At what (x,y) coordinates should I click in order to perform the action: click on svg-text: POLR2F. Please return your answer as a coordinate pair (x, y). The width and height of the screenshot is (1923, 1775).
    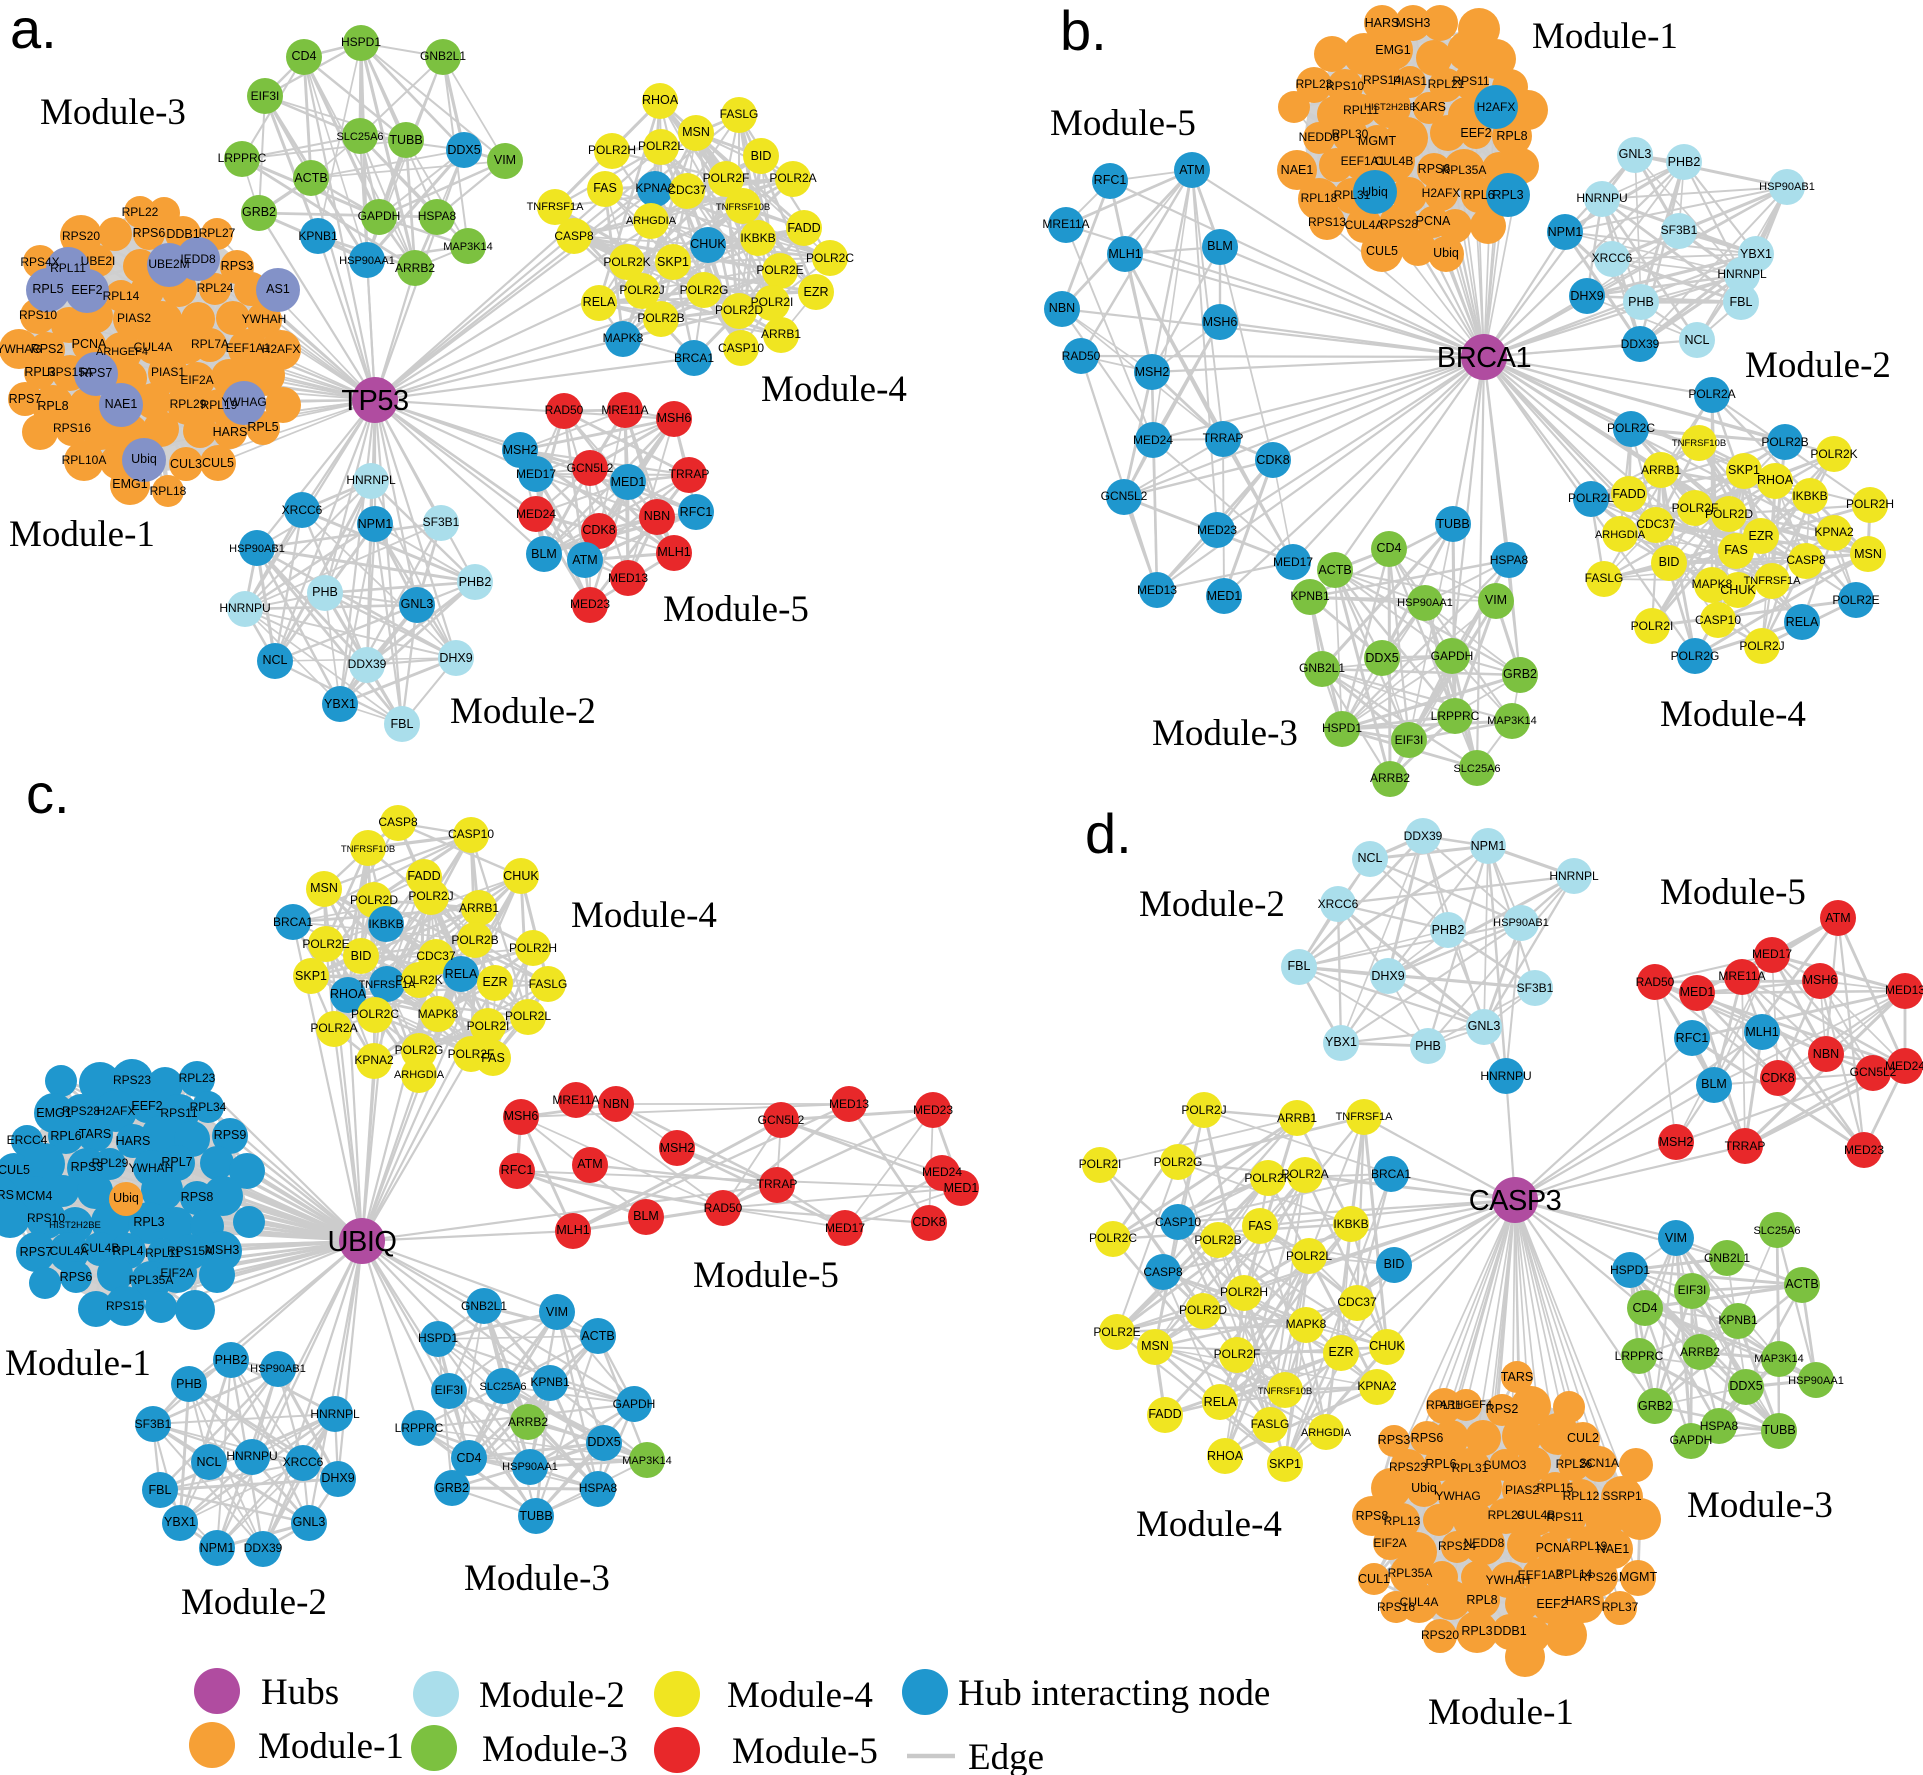
    Looking at the image, I should click on (1237, 1354).